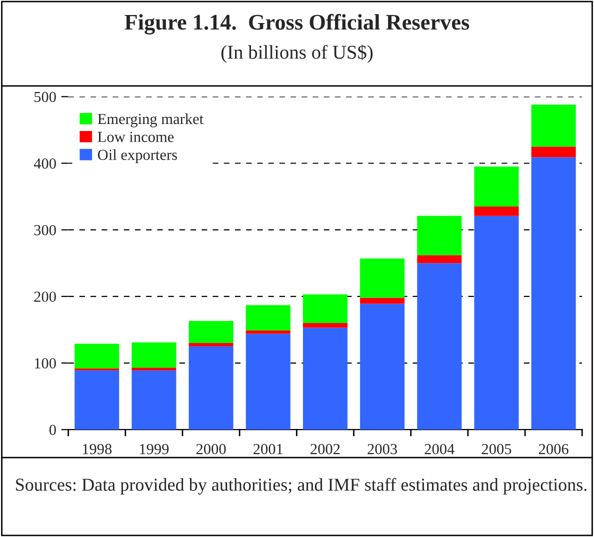 This screenshot has height=537, width=594. What do you see at coordinates (45, 230) in the screenshot?
I see `y-tick-label: 300` at bounding box center [45, 230].